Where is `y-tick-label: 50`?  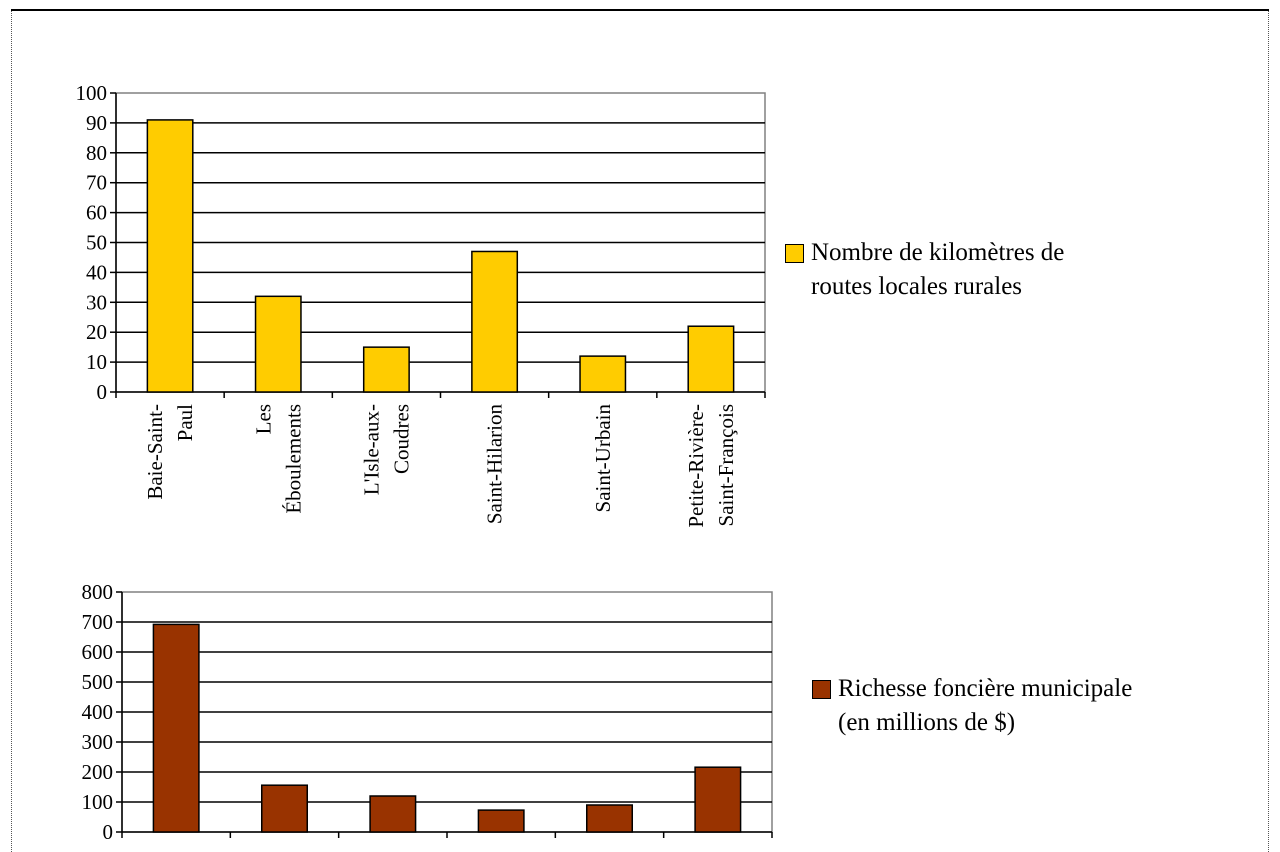 y-tick-label: 50 is located at coordinates (96, 243).